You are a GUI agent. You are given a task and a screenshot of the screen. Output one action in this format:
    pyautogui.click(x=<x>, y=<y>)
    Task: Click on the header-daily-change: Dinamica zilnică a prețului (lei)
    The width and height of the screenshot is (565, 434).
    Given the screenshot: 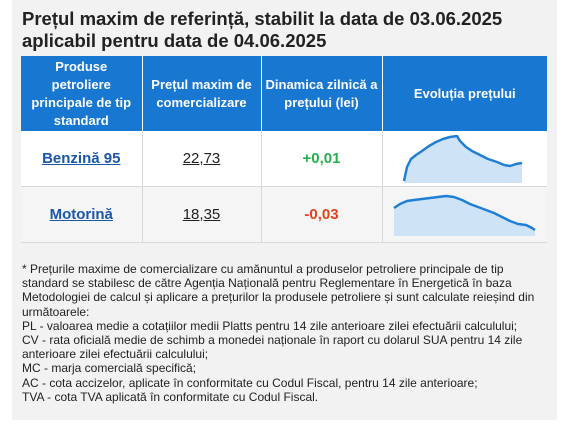 What is the action you would take?
    pyautogui.click(x=322, y=93)
    